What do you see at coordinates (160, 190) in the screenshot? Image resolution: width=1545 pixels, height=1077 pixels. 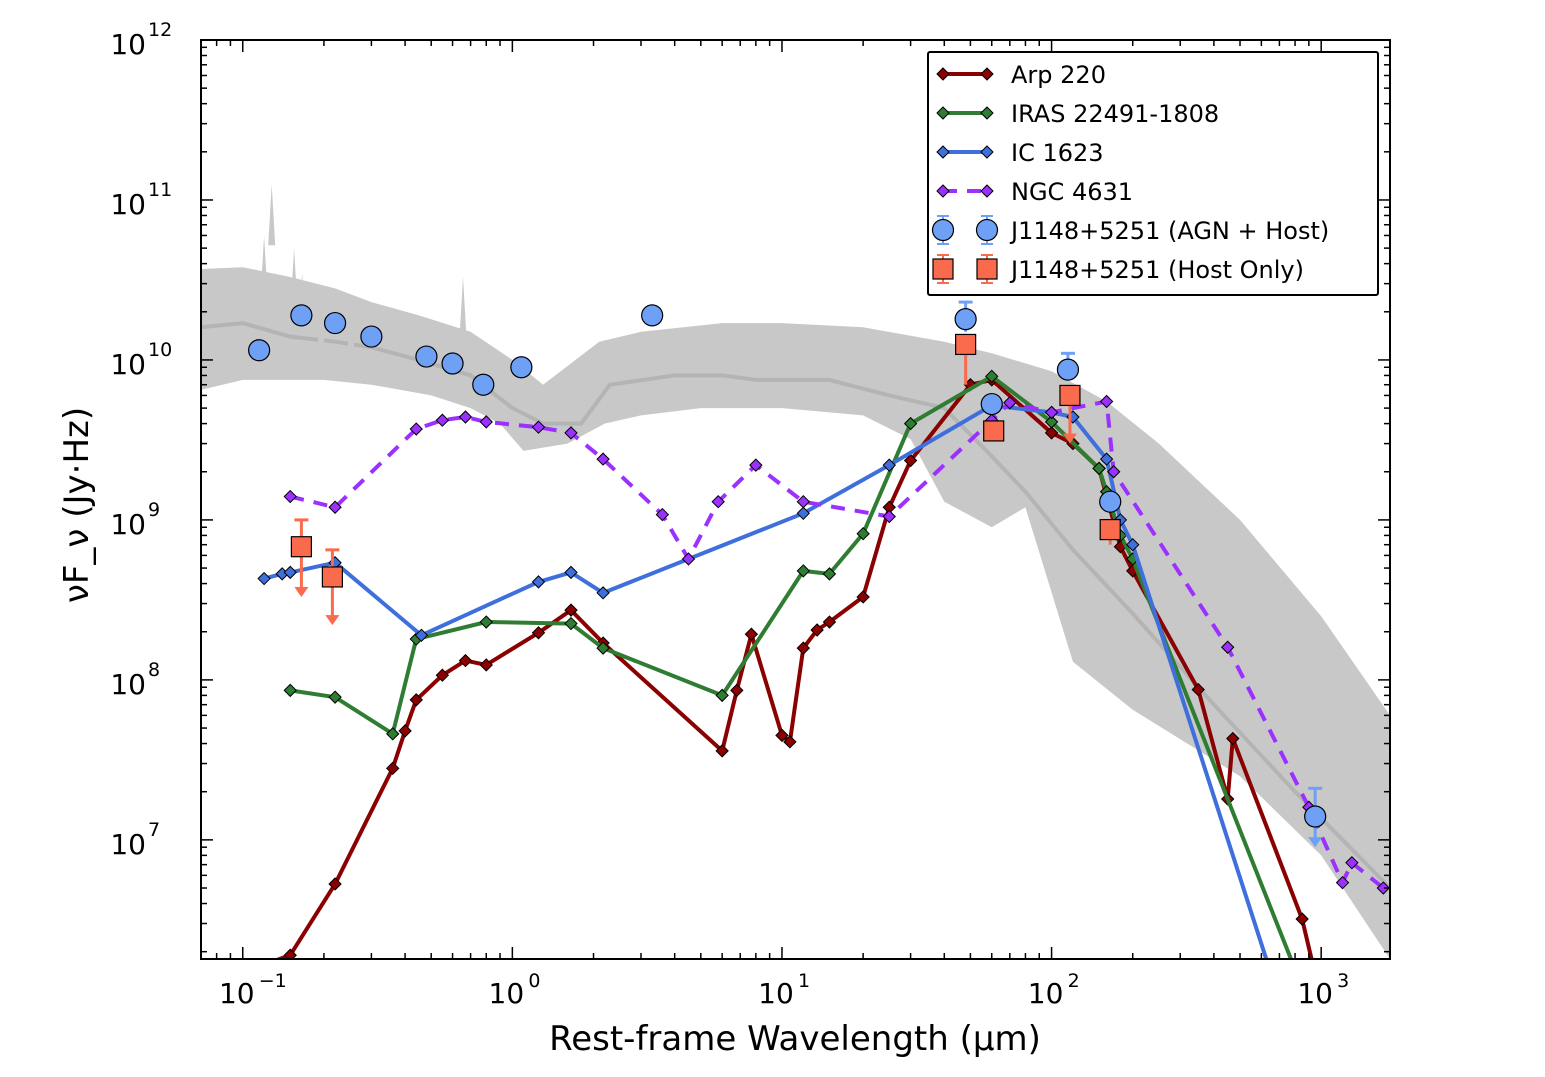 I see `y-tick-exponent: 11` at bounding box center [160, 190].